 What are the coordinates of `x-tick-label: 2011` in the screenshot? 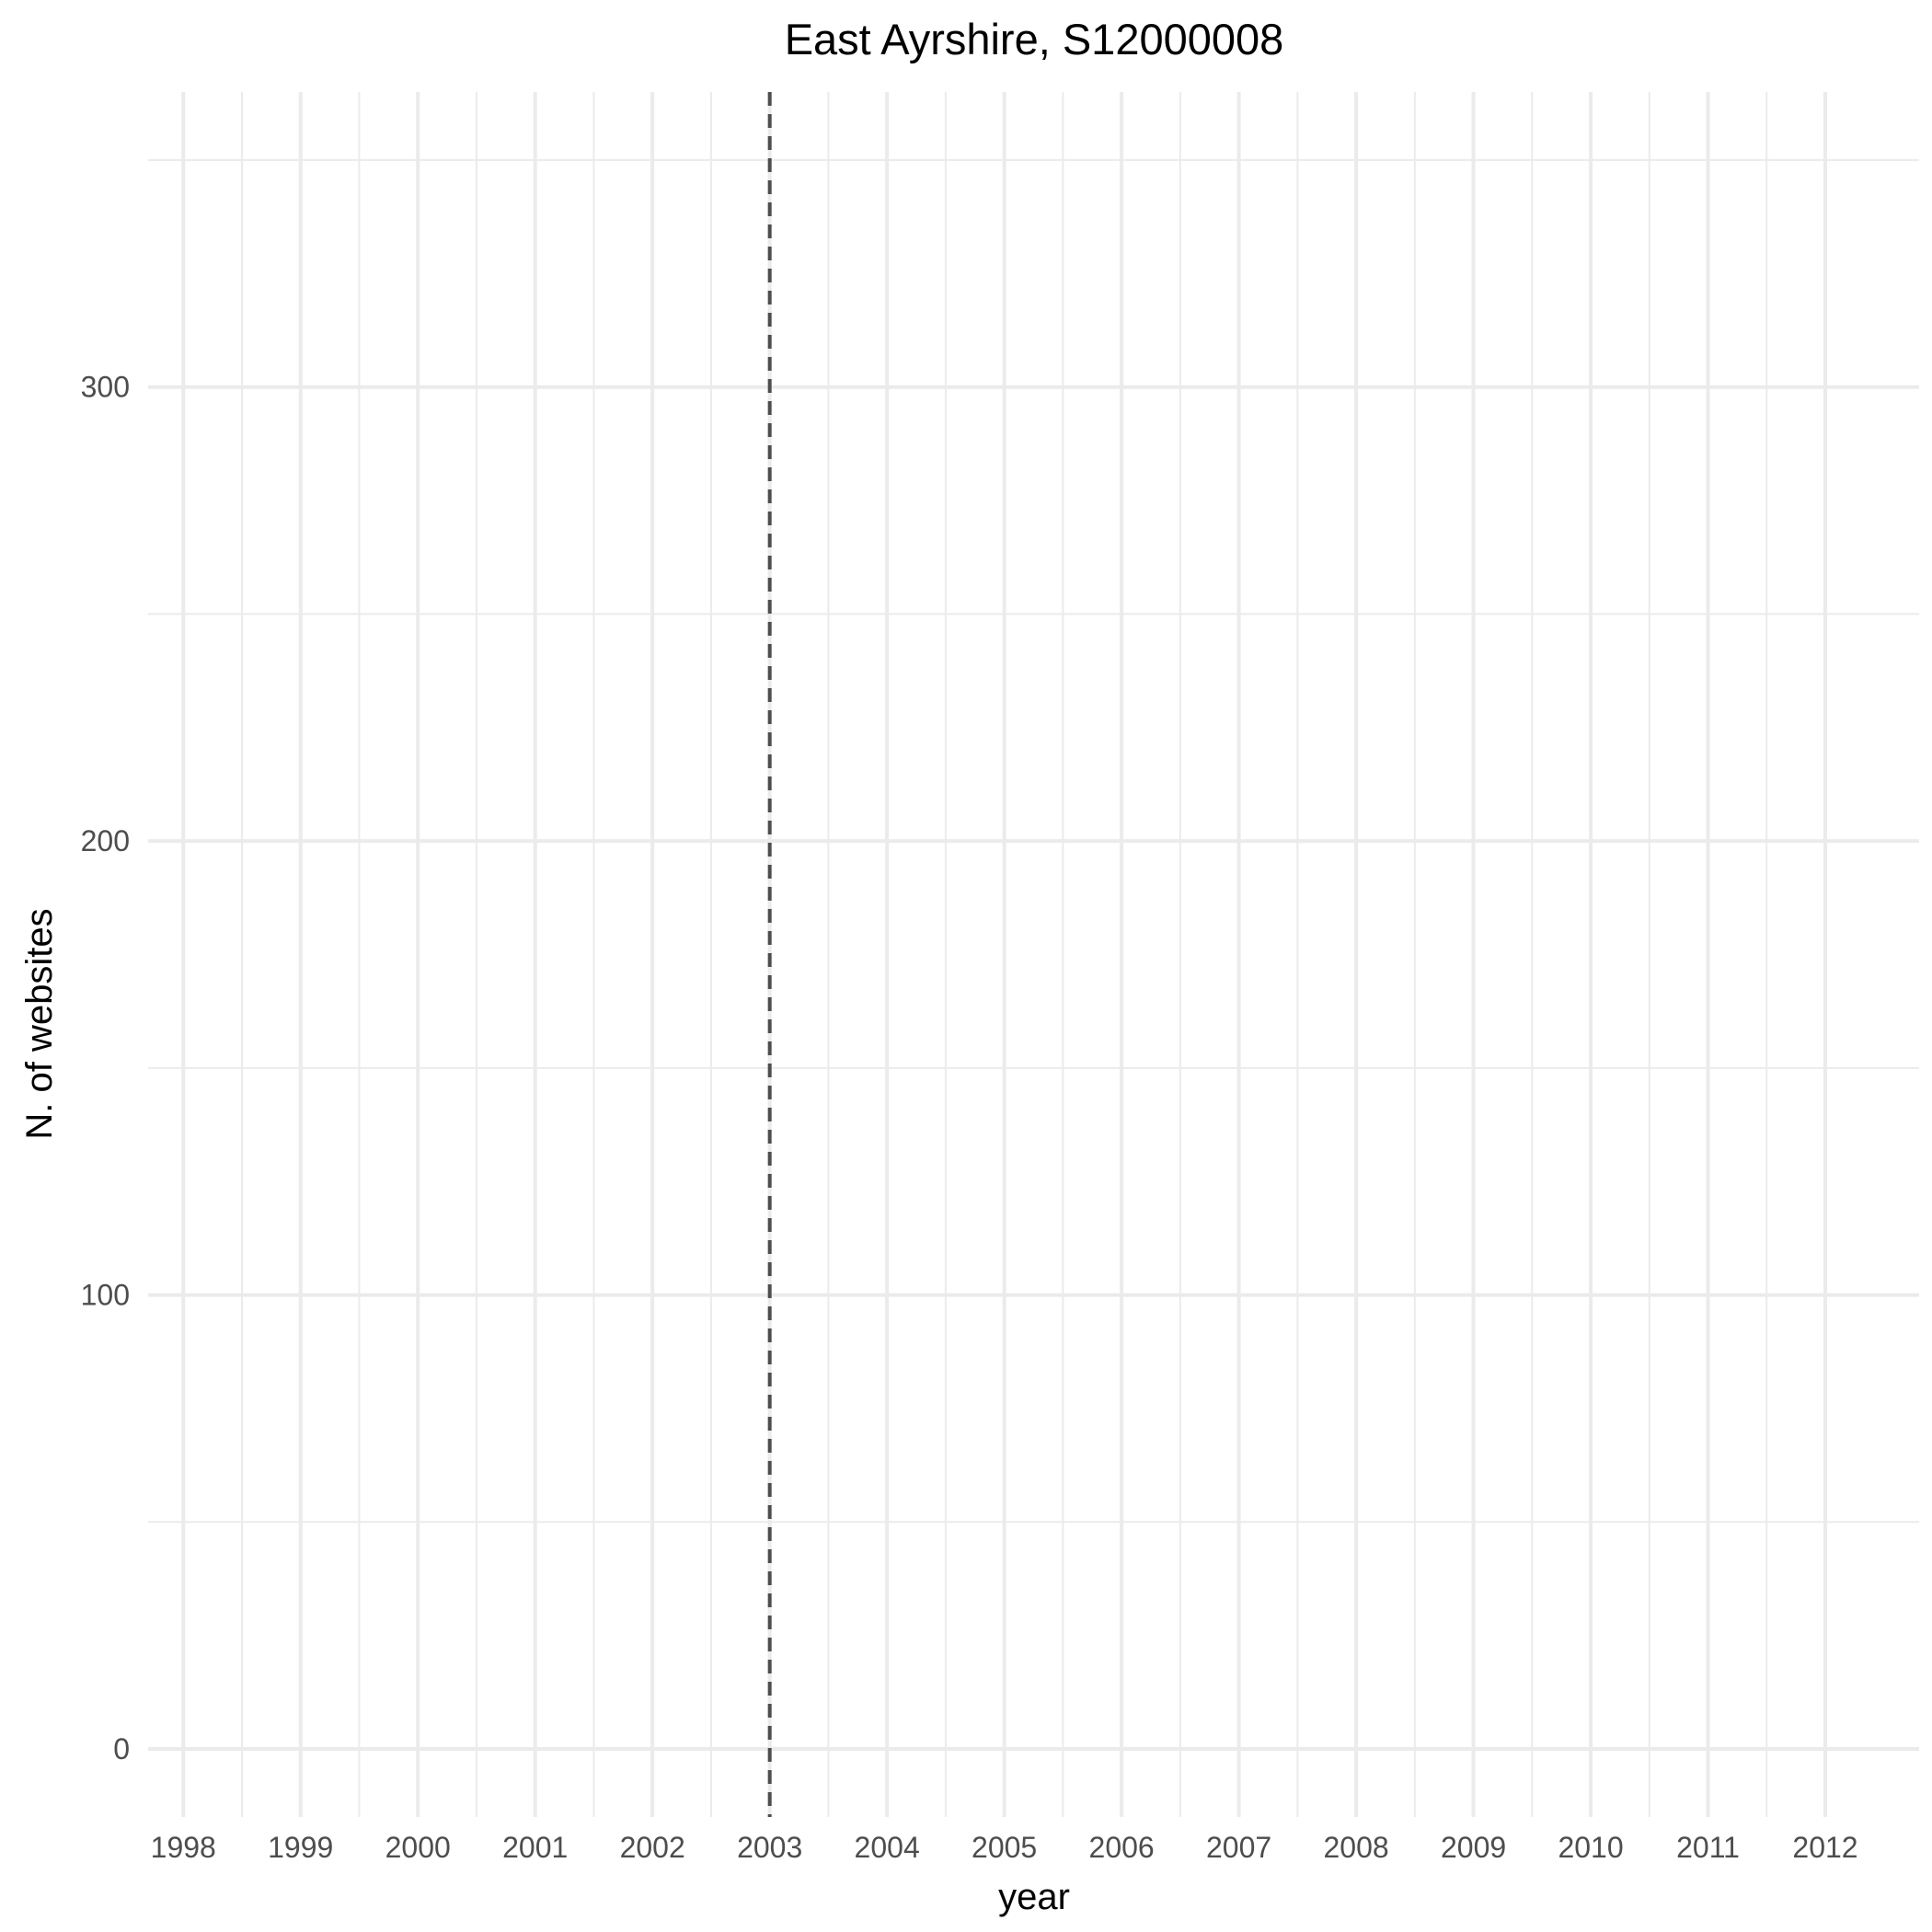 It's located at (1708, 1847).